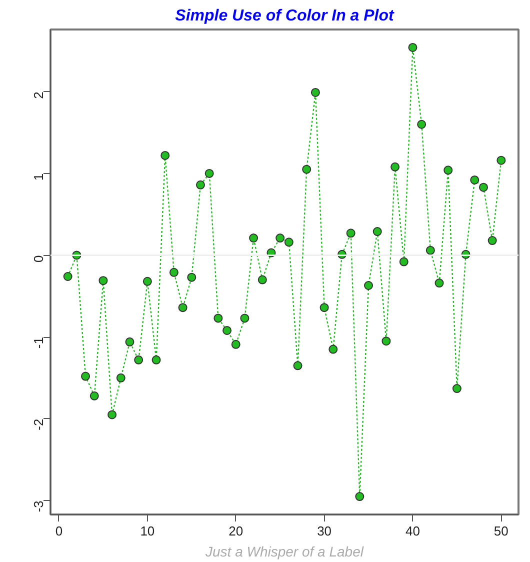 The width and height of the screenshot is (530, 562). Describe the element at coordinates (413, 531) in the screenshot. I see `x-tick-label: 40` at that location.